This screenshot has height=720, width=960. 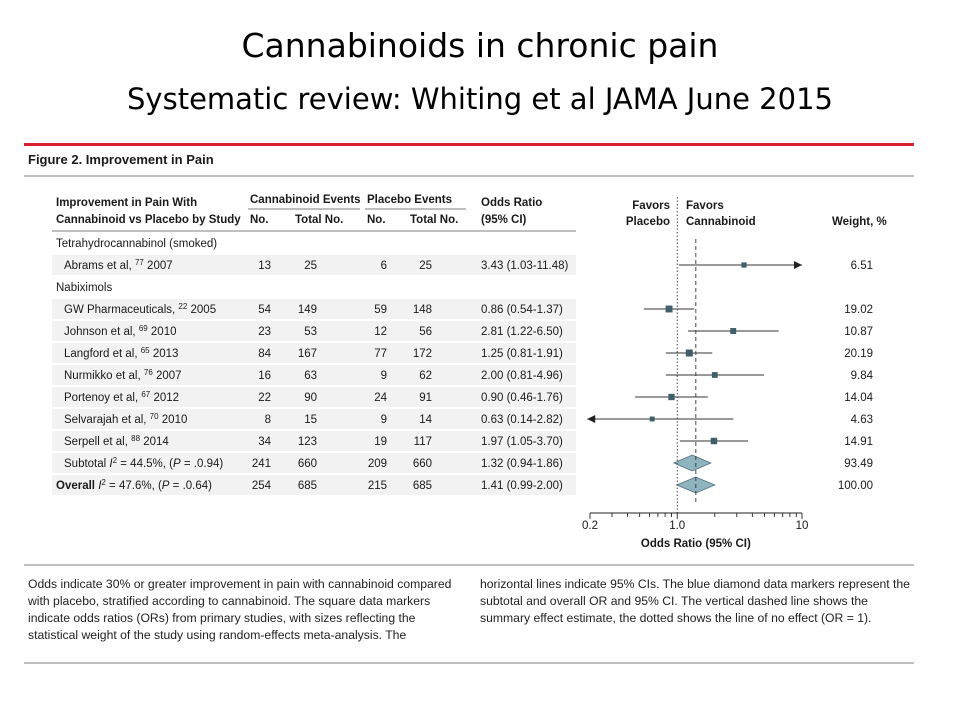 What do you see at coordinates (305, 200) in the screenshot?
I see `header-cannabinoid-events: Cannabinoid Events` at bounding box center [305, 200].